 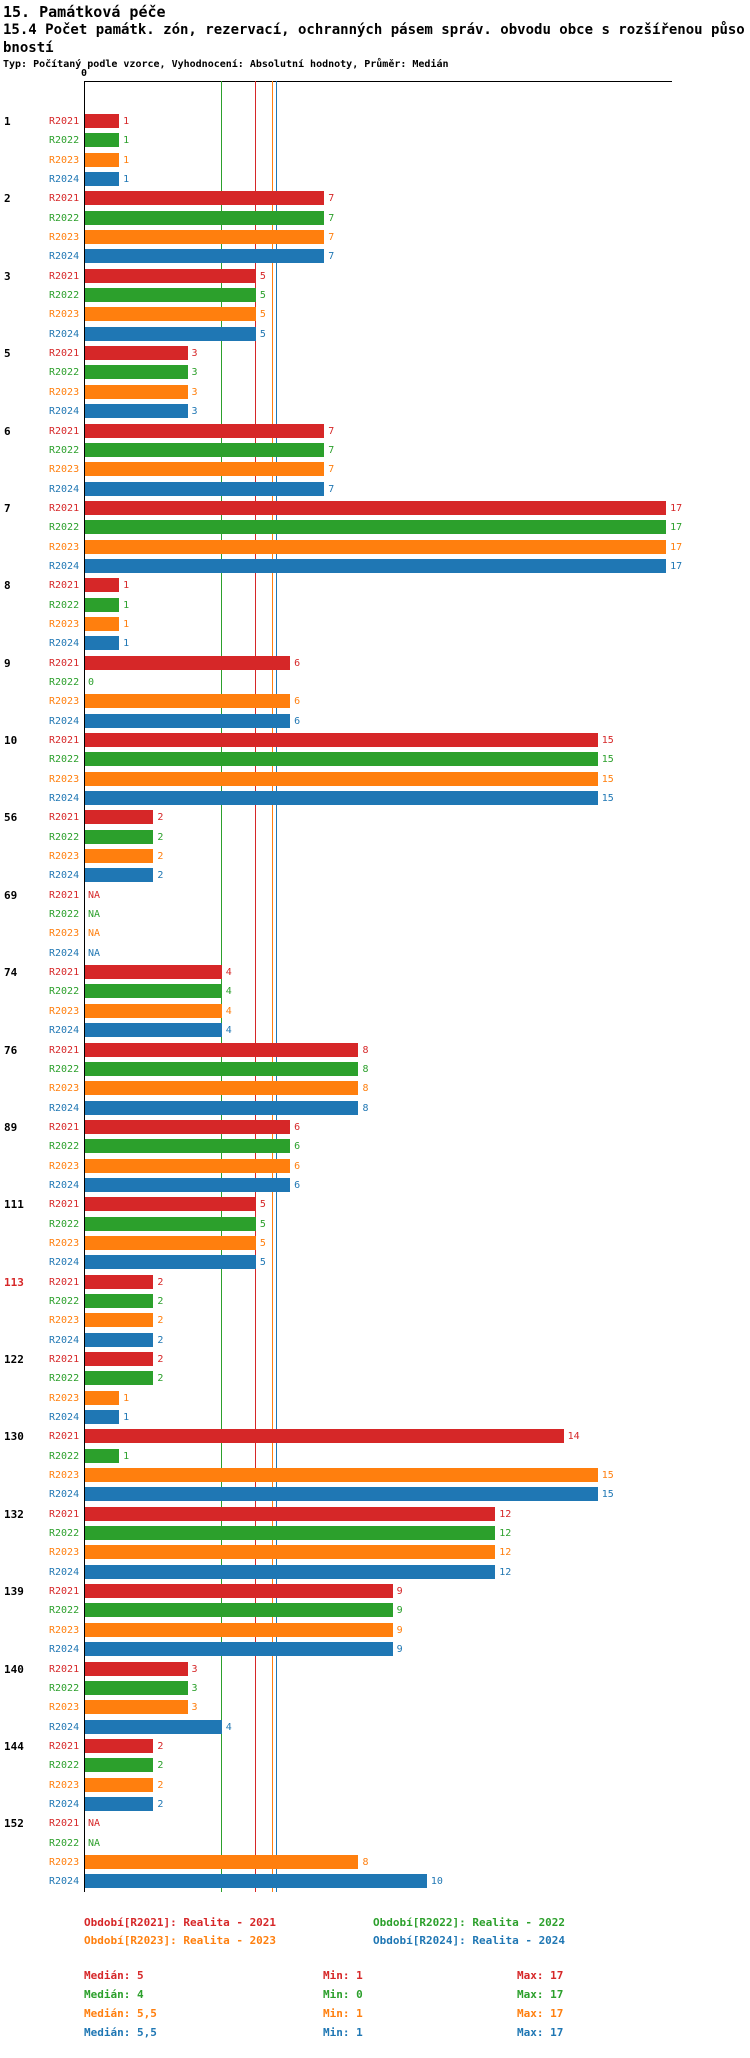 I want to click on bar-value-label: 9, so click(x=399, y=1650).